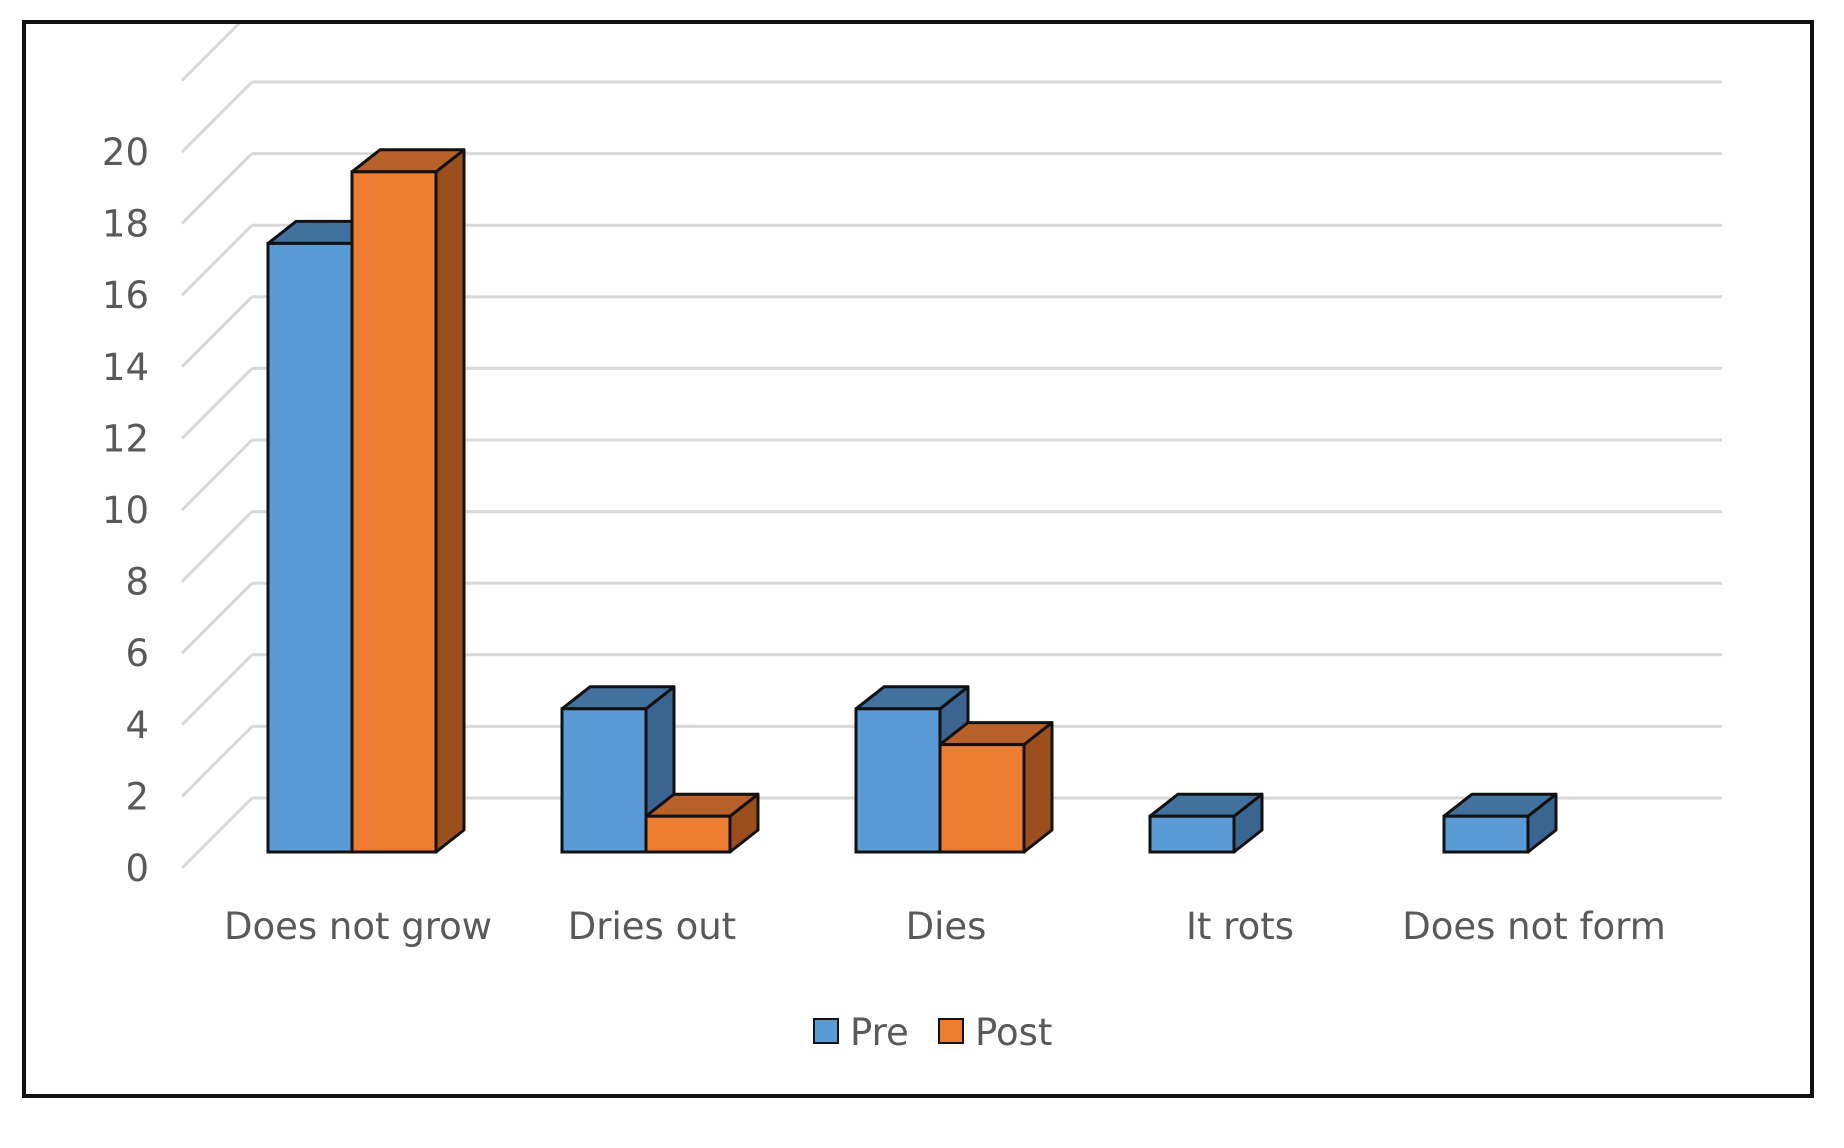  I want to click on y-tick-label: 14, so click(125, 367).